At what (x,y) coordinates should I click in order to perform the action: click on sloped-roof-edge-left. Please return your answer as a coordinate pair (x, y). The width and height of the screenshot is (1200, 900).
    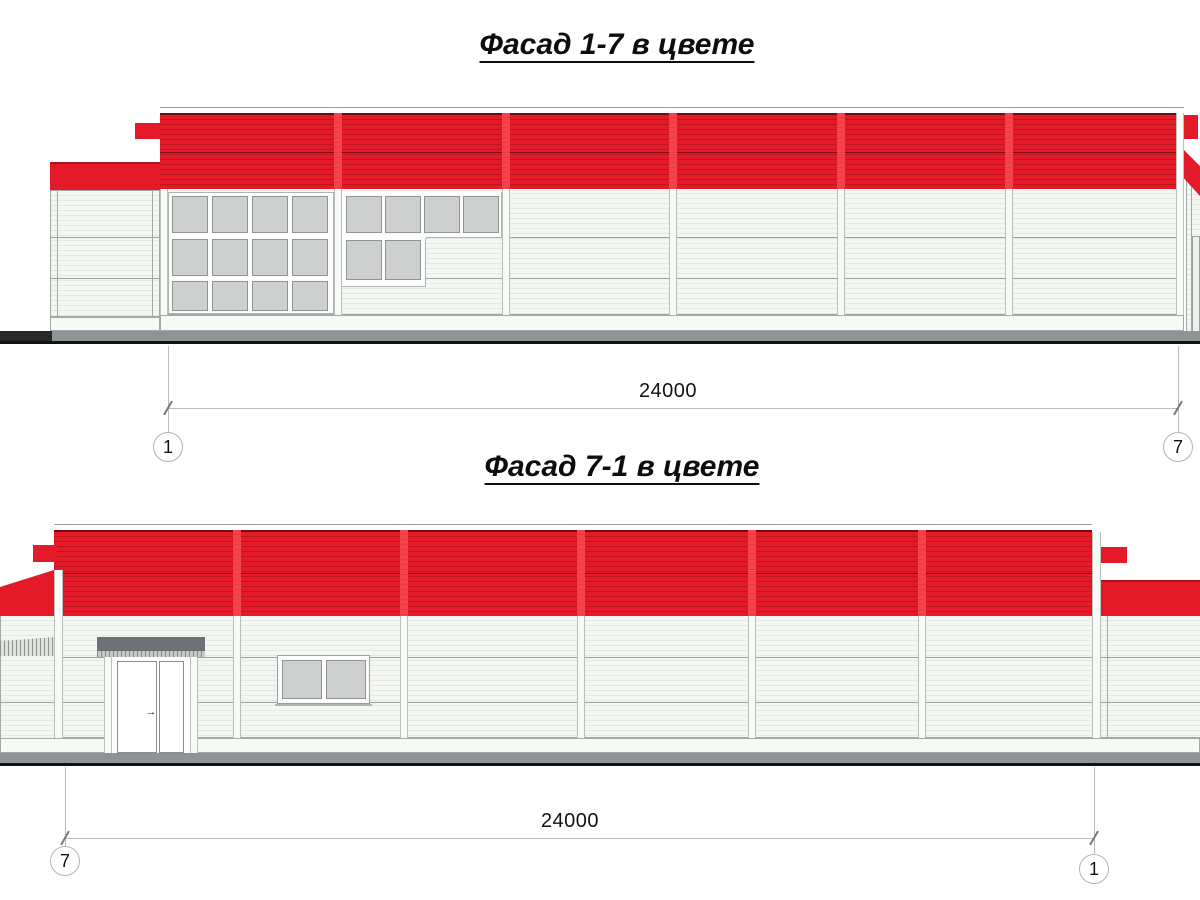
    Looking at the image, I should click on (27, 593).